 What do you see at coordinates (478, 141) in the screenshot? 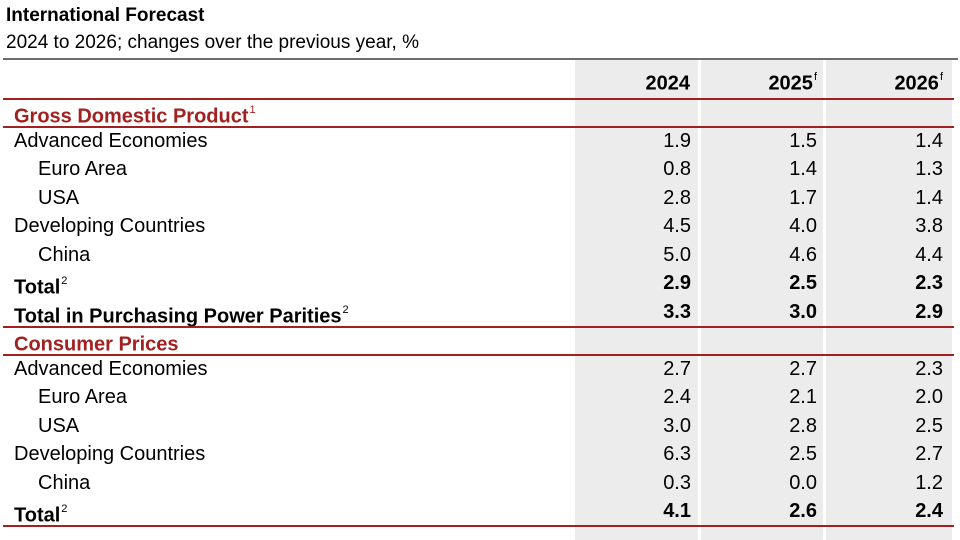
I see `table-row: Advanced Economies 1.9 1.5 1.4` at bounding box center [478, 141].